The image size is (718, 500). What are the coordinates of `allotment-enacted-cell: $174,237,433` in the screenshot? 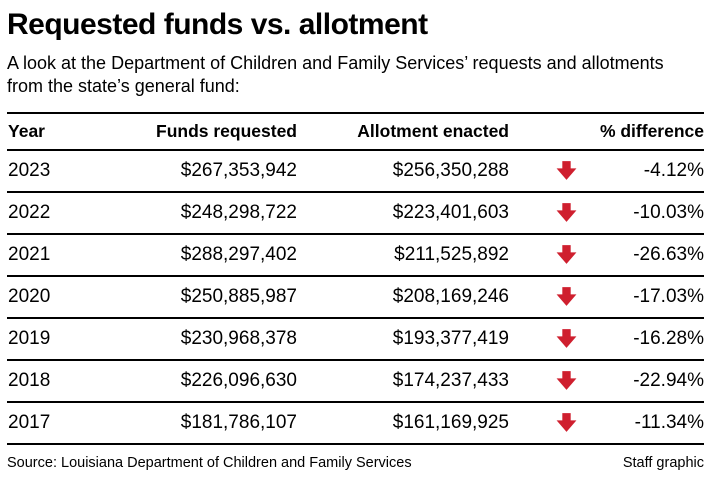 It's located at (450, 380).